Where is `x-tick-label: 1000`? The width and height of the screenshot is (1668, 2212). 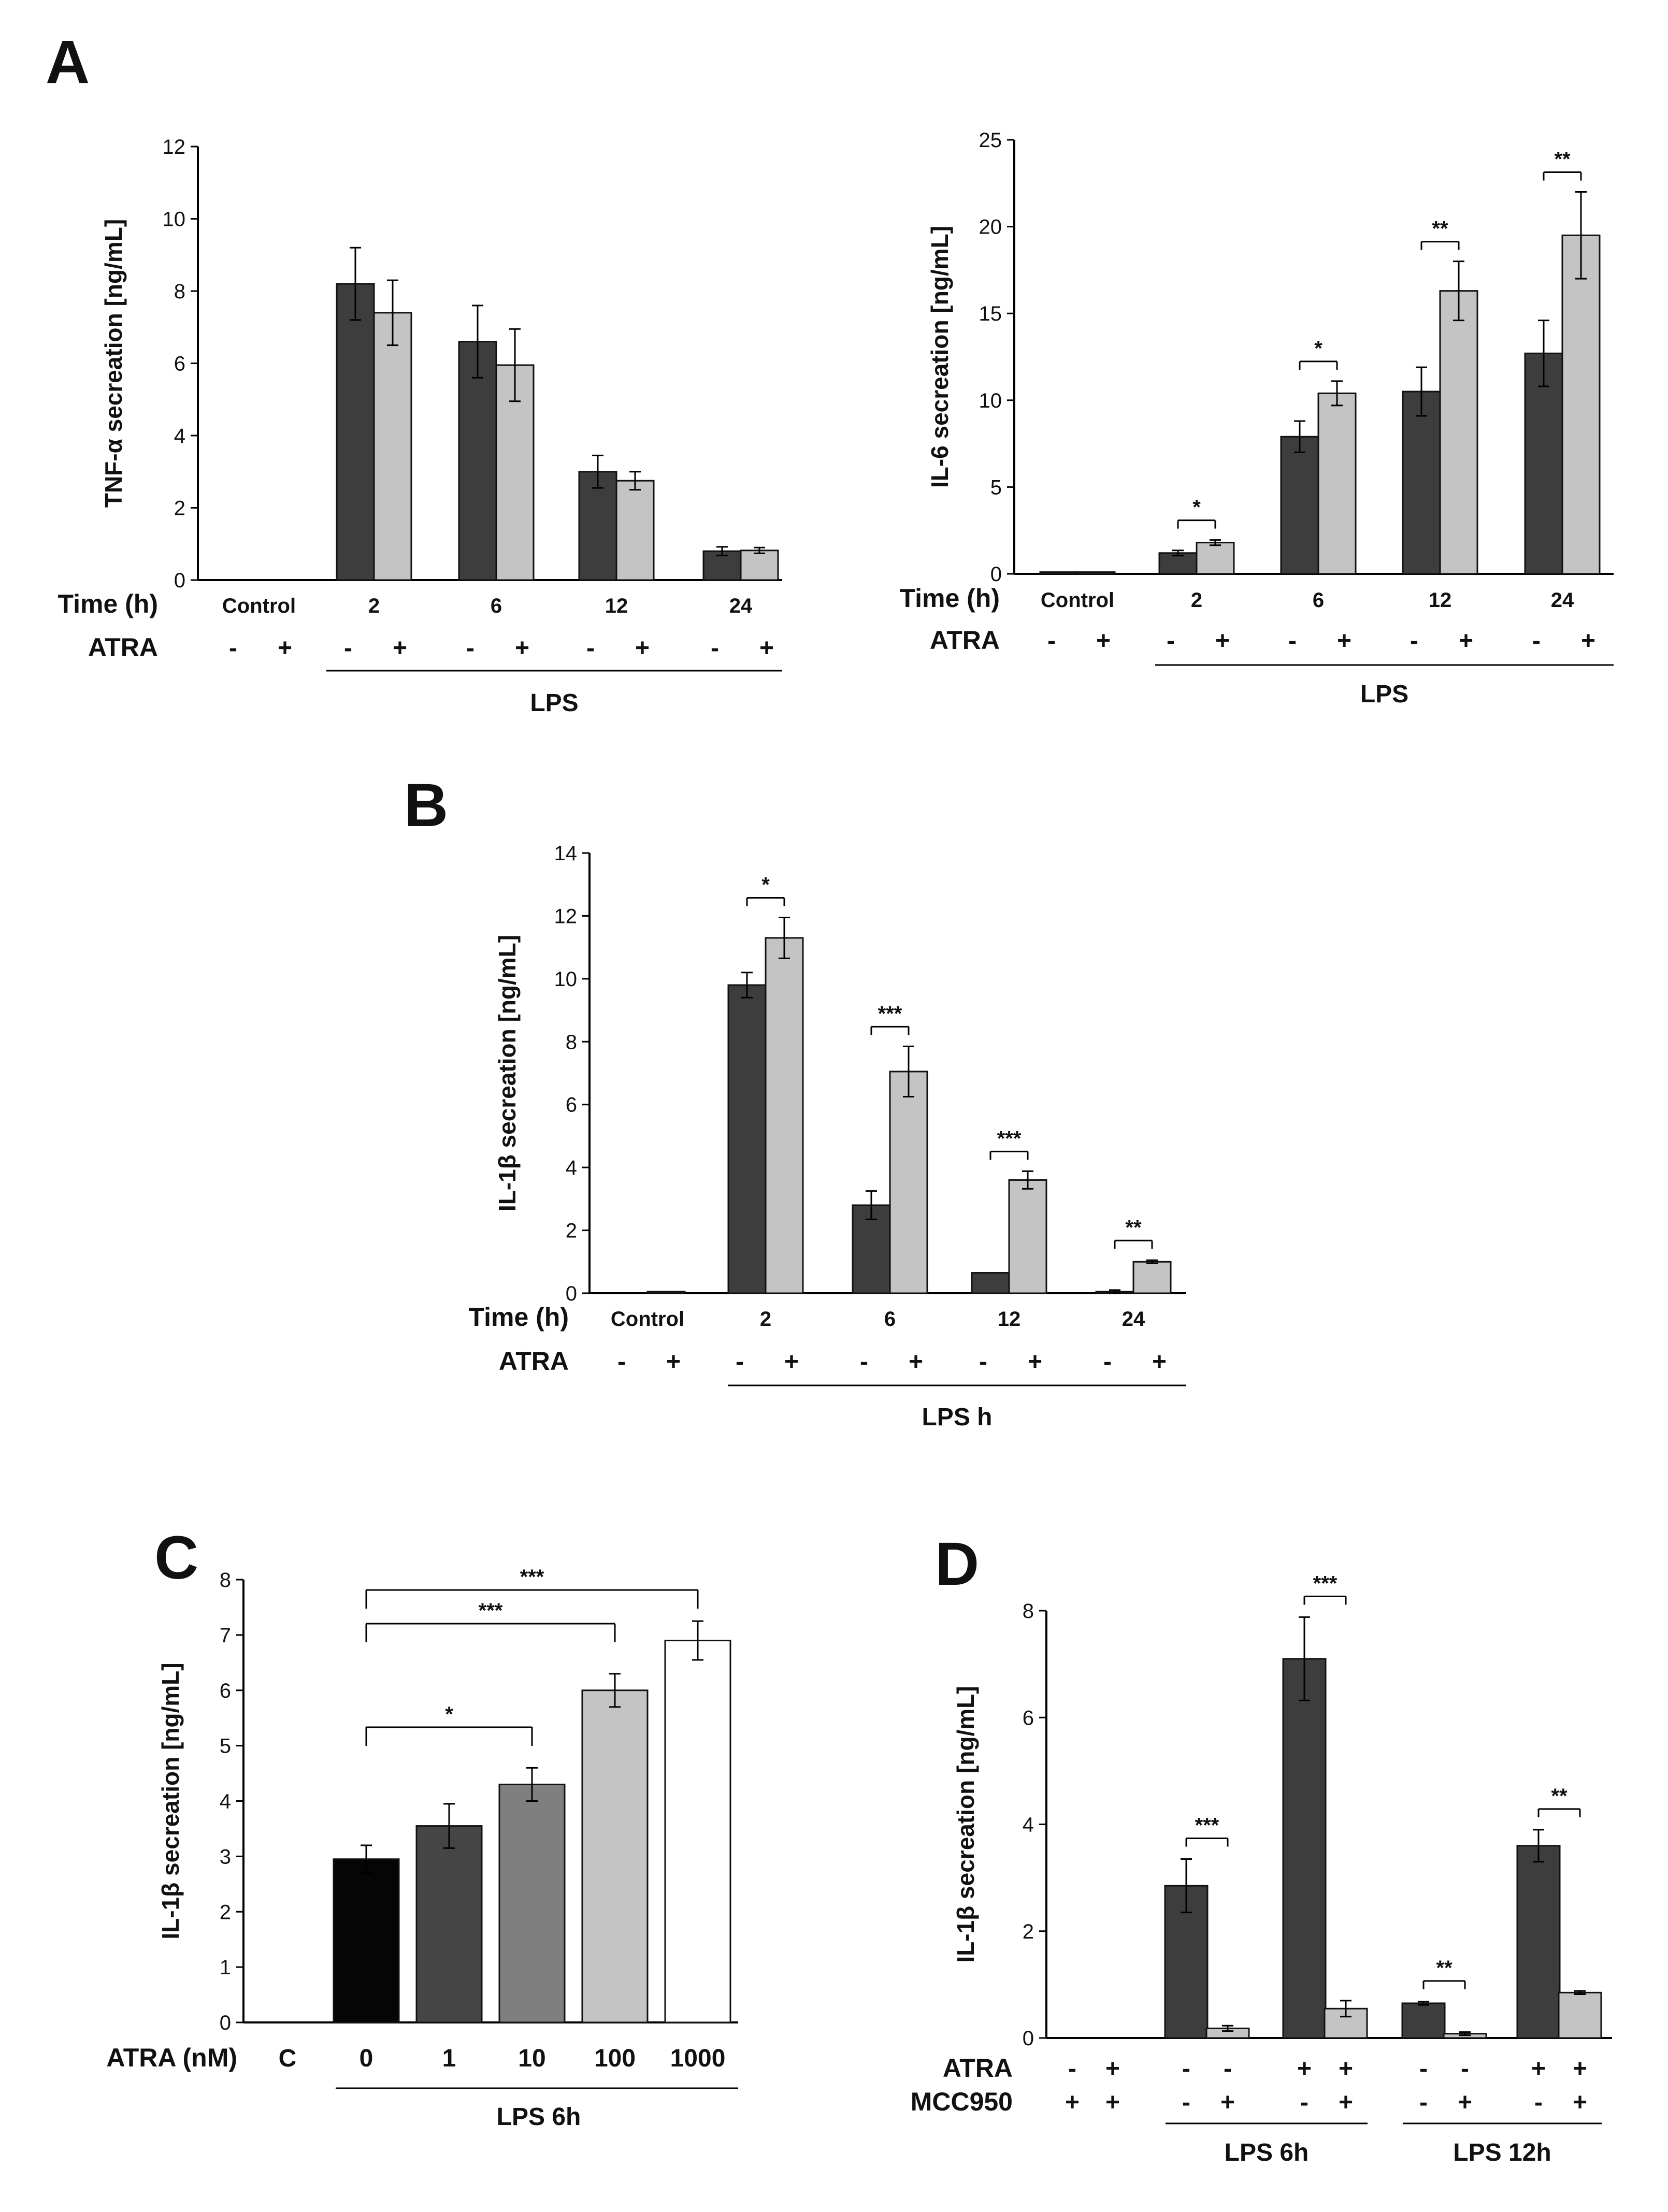 x-tick-label: 1000 is located at coordinates (698, 2058).